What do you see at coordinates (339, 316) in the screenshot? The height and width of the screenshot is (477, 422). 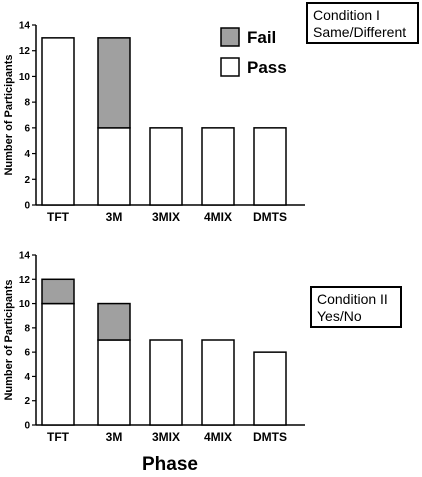 I see `condition-2-subtitle: Yes/No` at bounding box center [339, 316].